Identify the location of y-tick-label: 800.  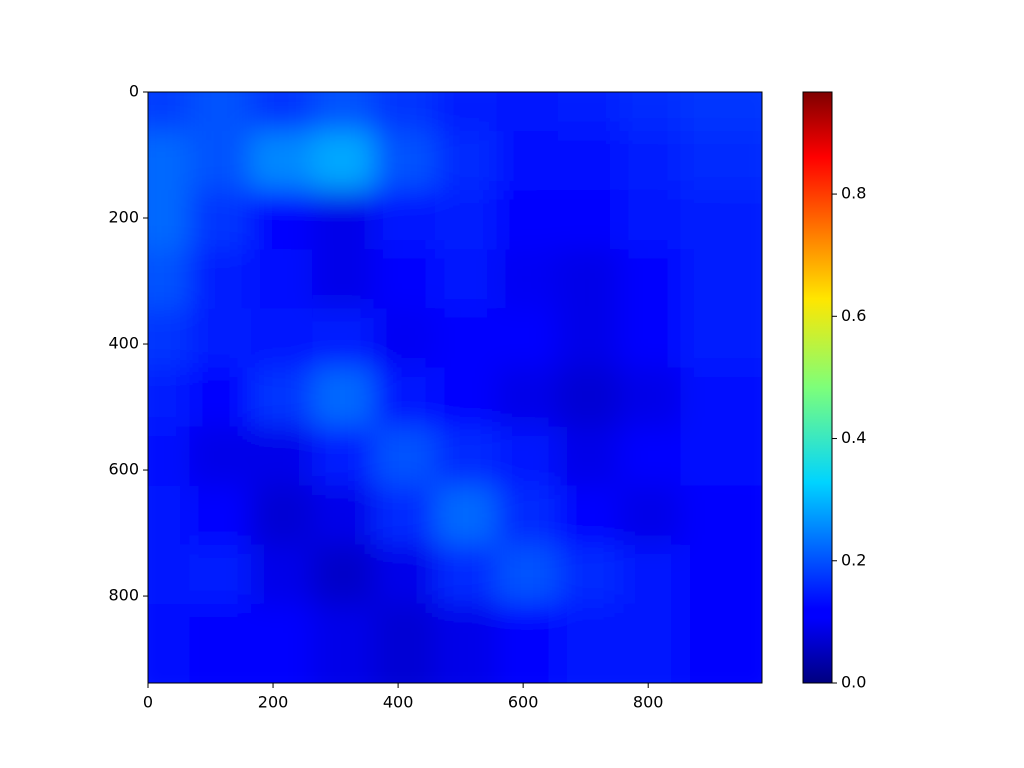
(123, 595).